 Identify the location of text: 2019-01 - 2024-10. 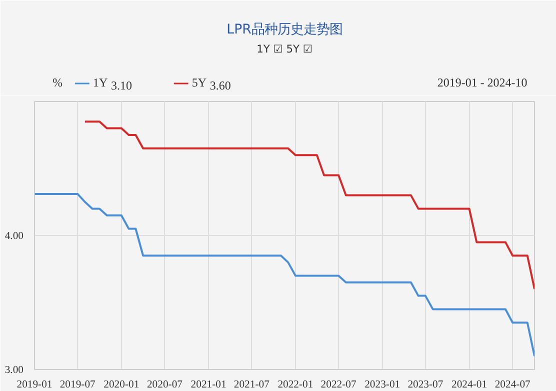
(482, 83).